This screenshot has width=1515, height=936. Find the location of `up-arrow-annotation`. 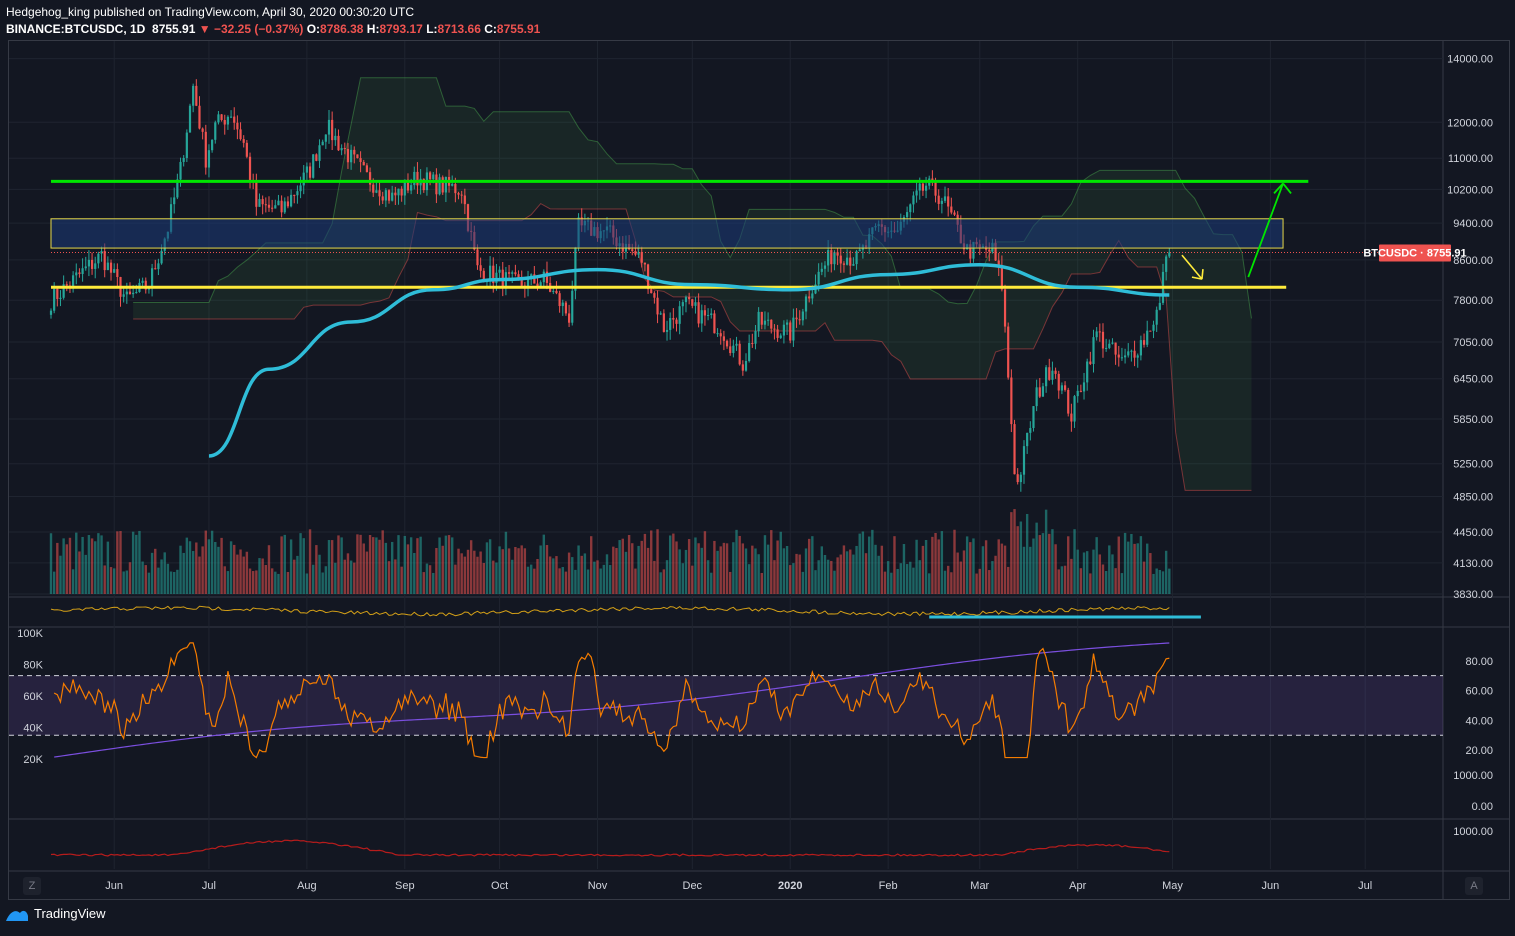

up-arrow-annotation is located at coordinates (1269, 230).